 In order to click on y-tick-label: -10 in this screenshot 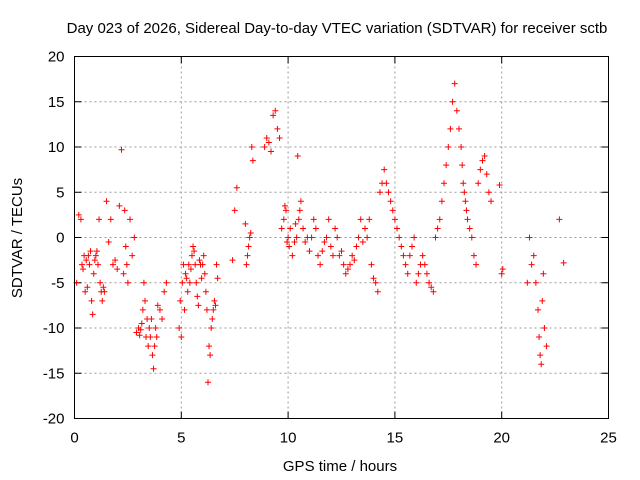, I will do `click(54, 328)`.